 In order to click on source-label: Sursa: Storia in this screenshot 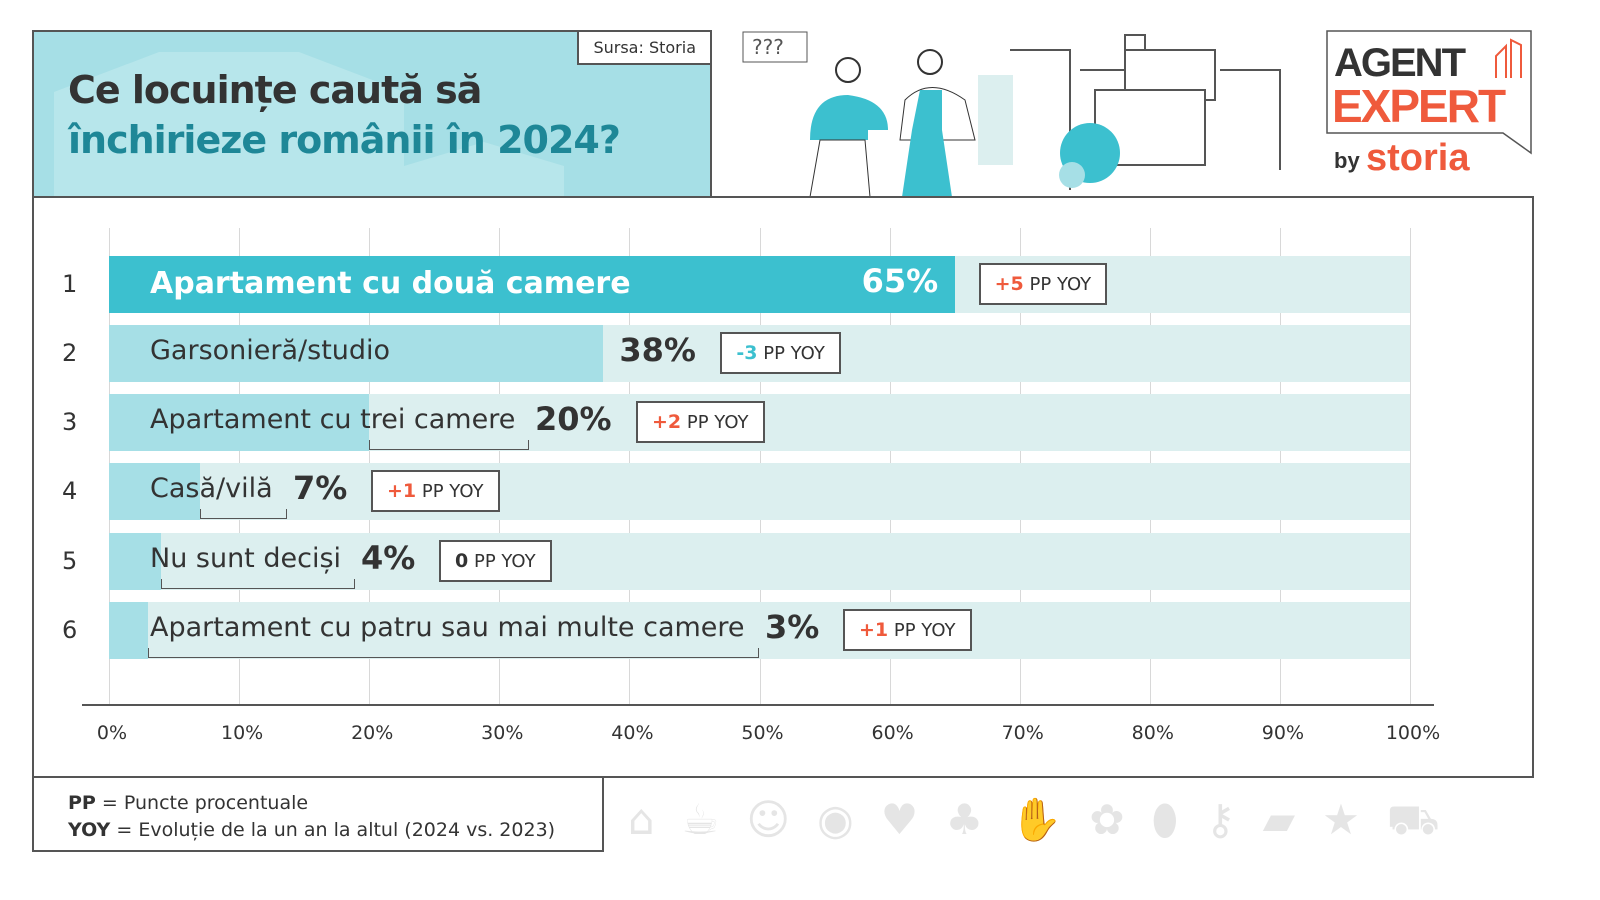, I will do `click(643, 48)`.